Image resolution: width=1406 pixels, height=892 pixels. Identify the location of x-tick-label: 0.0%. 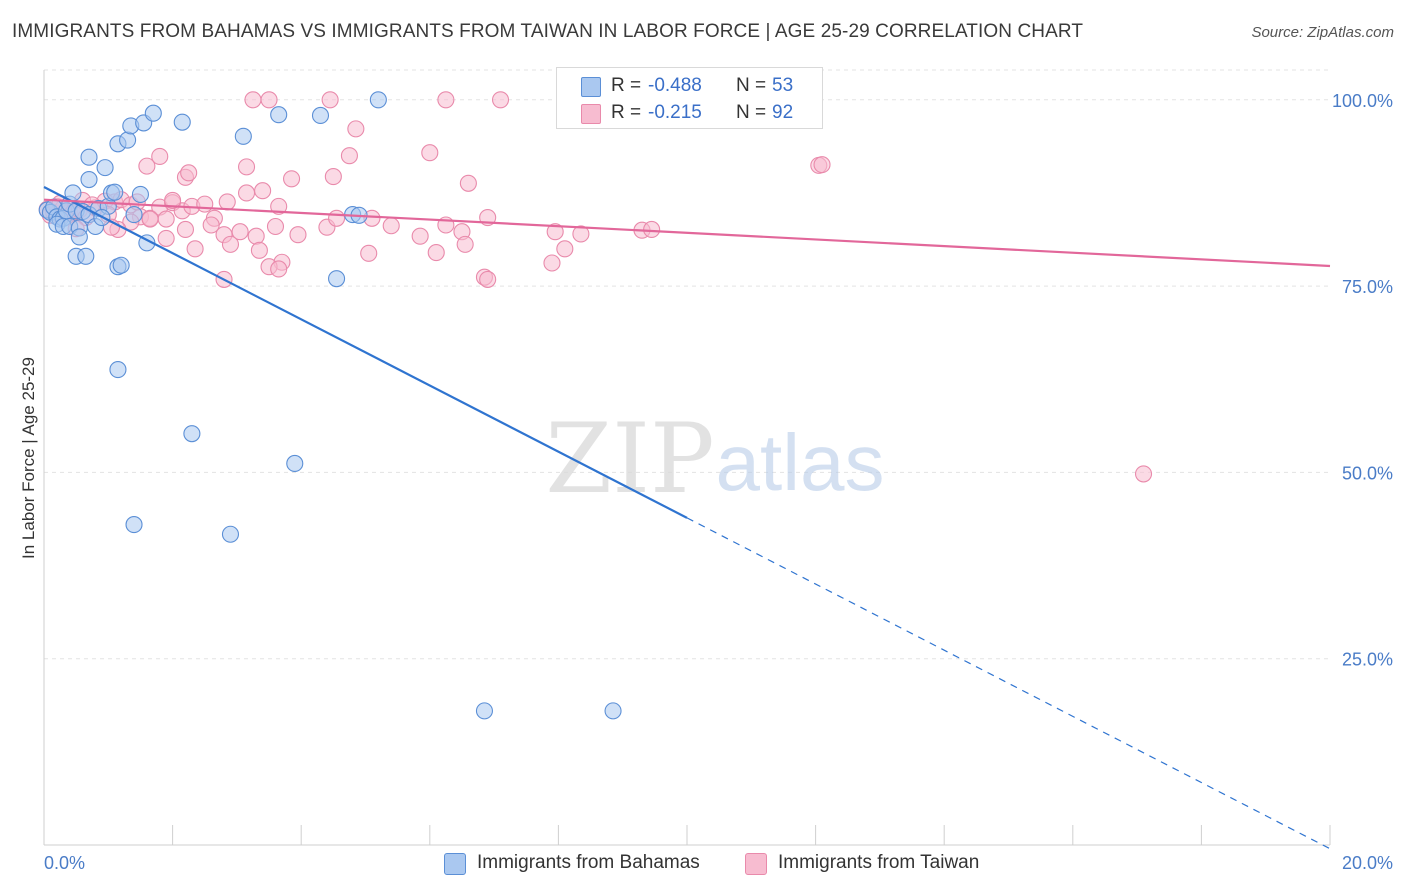
(64, 863).